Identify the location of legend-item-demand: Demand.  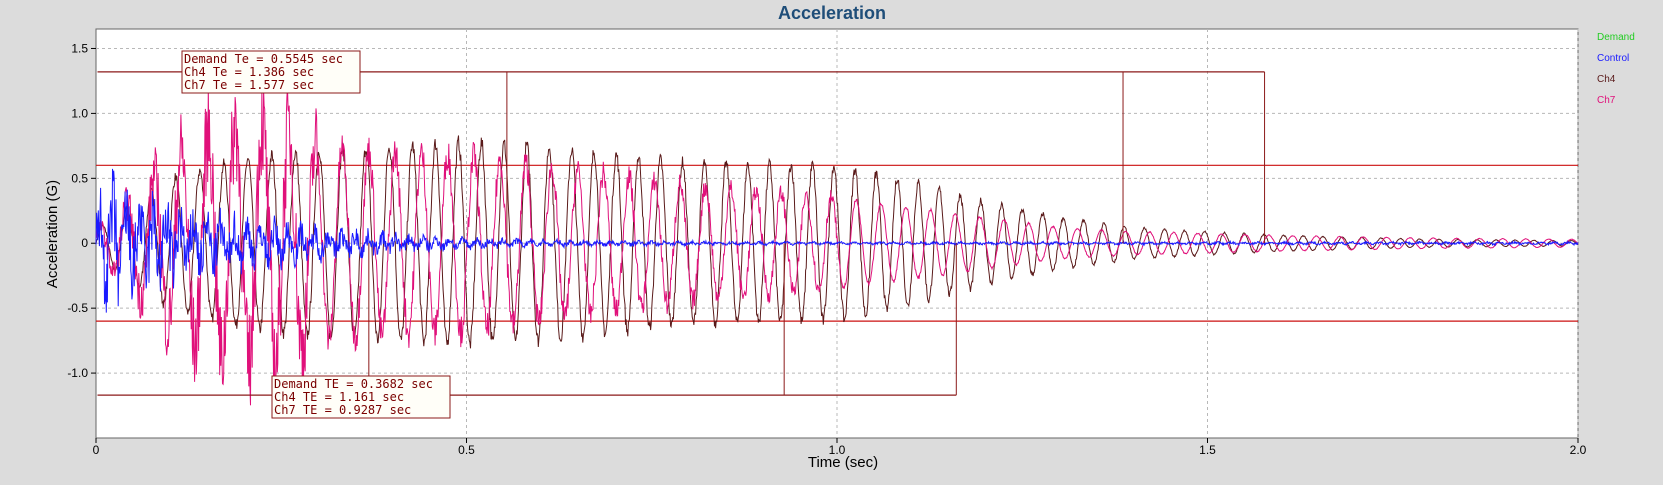
(1616, 37).